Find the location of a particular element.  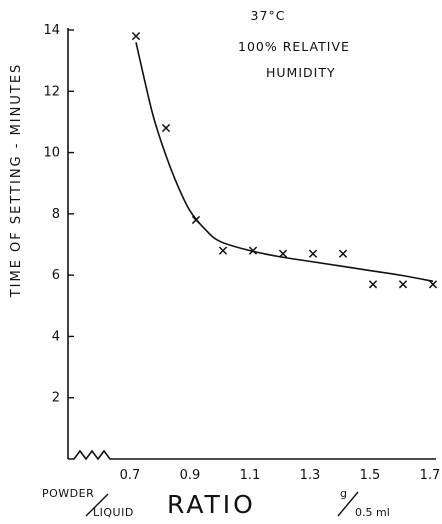

x-tick-label: 0.9 is located at coordinates (190, 475).